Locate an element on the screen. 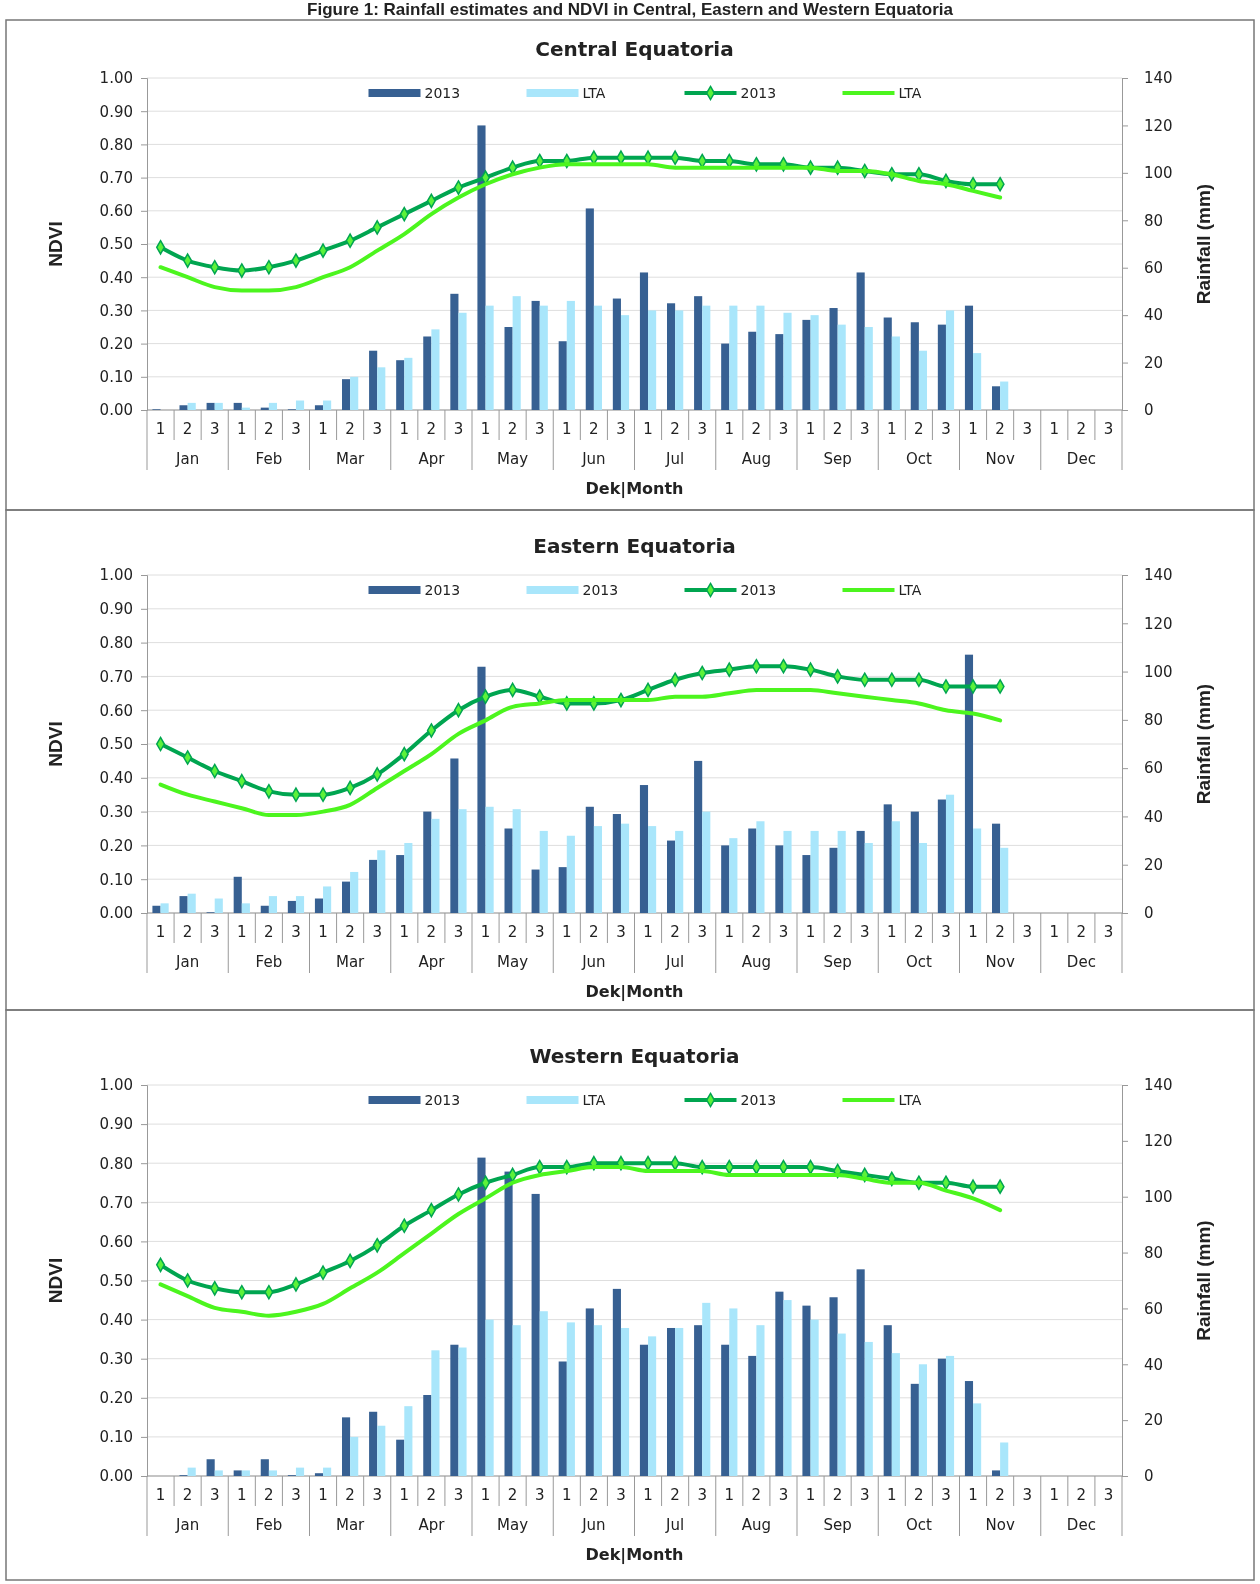 This screenshot has height=1584, width=1260. y-tick-label: 0.10 is located at coordinates (116, 879).